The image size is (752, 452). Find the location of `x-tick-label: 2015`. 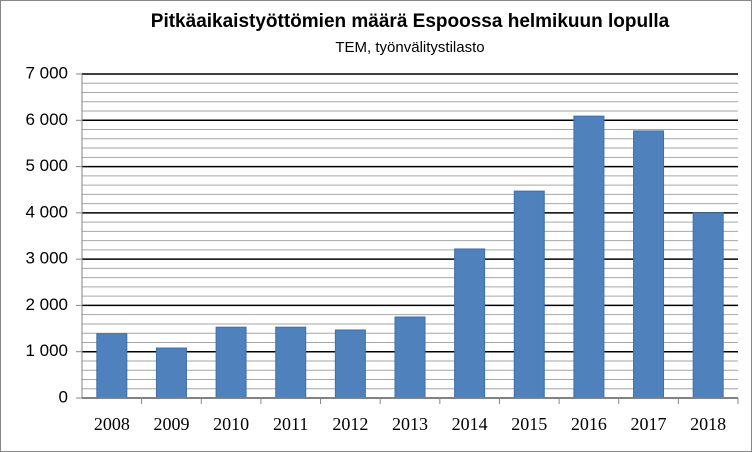

x-tick-label: 2015 is located at coordinates (529, 424).